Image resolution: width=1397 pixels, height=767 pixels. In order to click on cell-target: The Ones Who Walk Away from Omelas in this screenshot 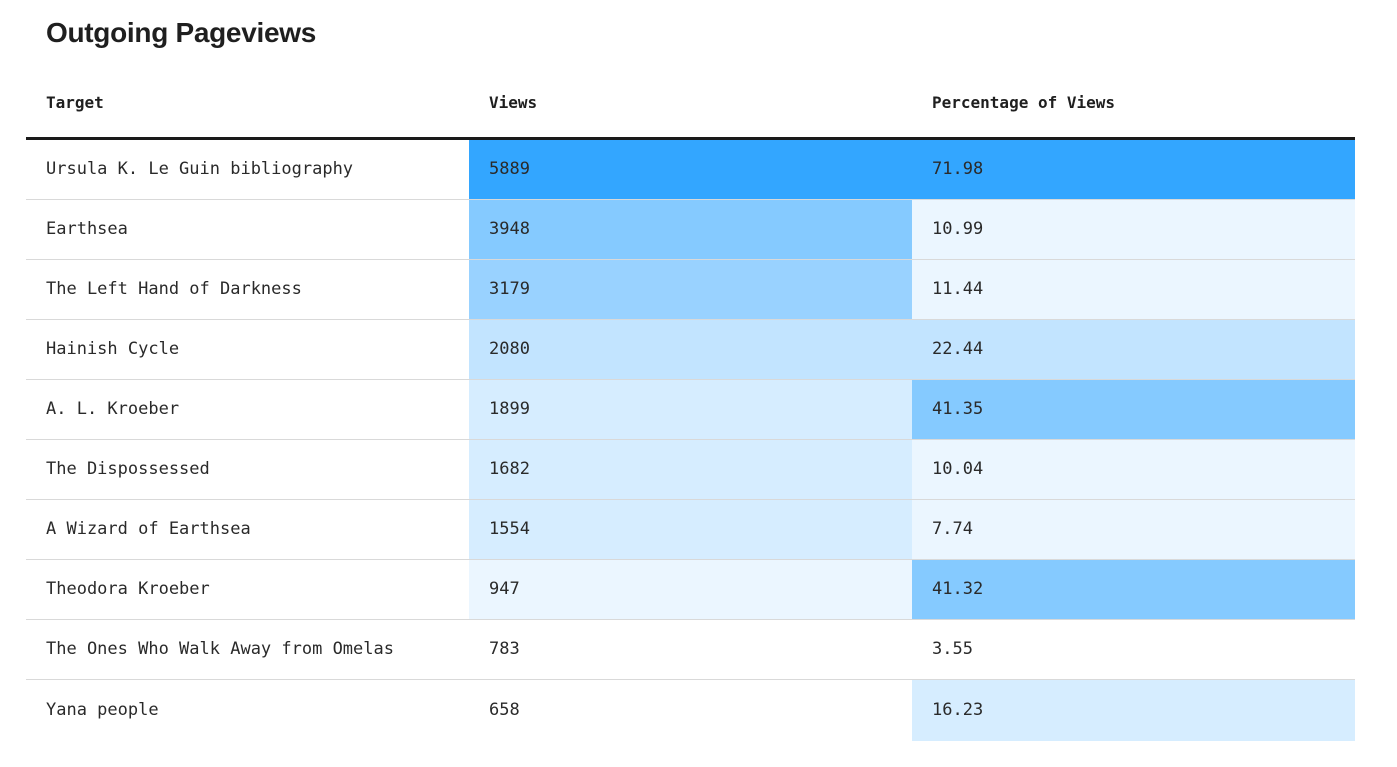, I will do `click(247, 649)`.